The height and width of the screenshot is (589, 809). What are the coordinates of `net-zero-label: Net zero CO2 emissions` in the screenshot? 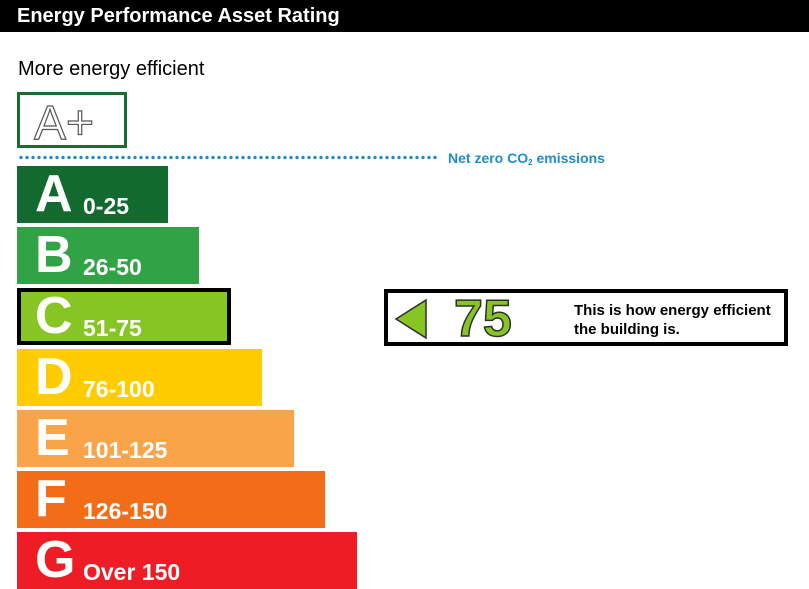 It's located at (526, 158).